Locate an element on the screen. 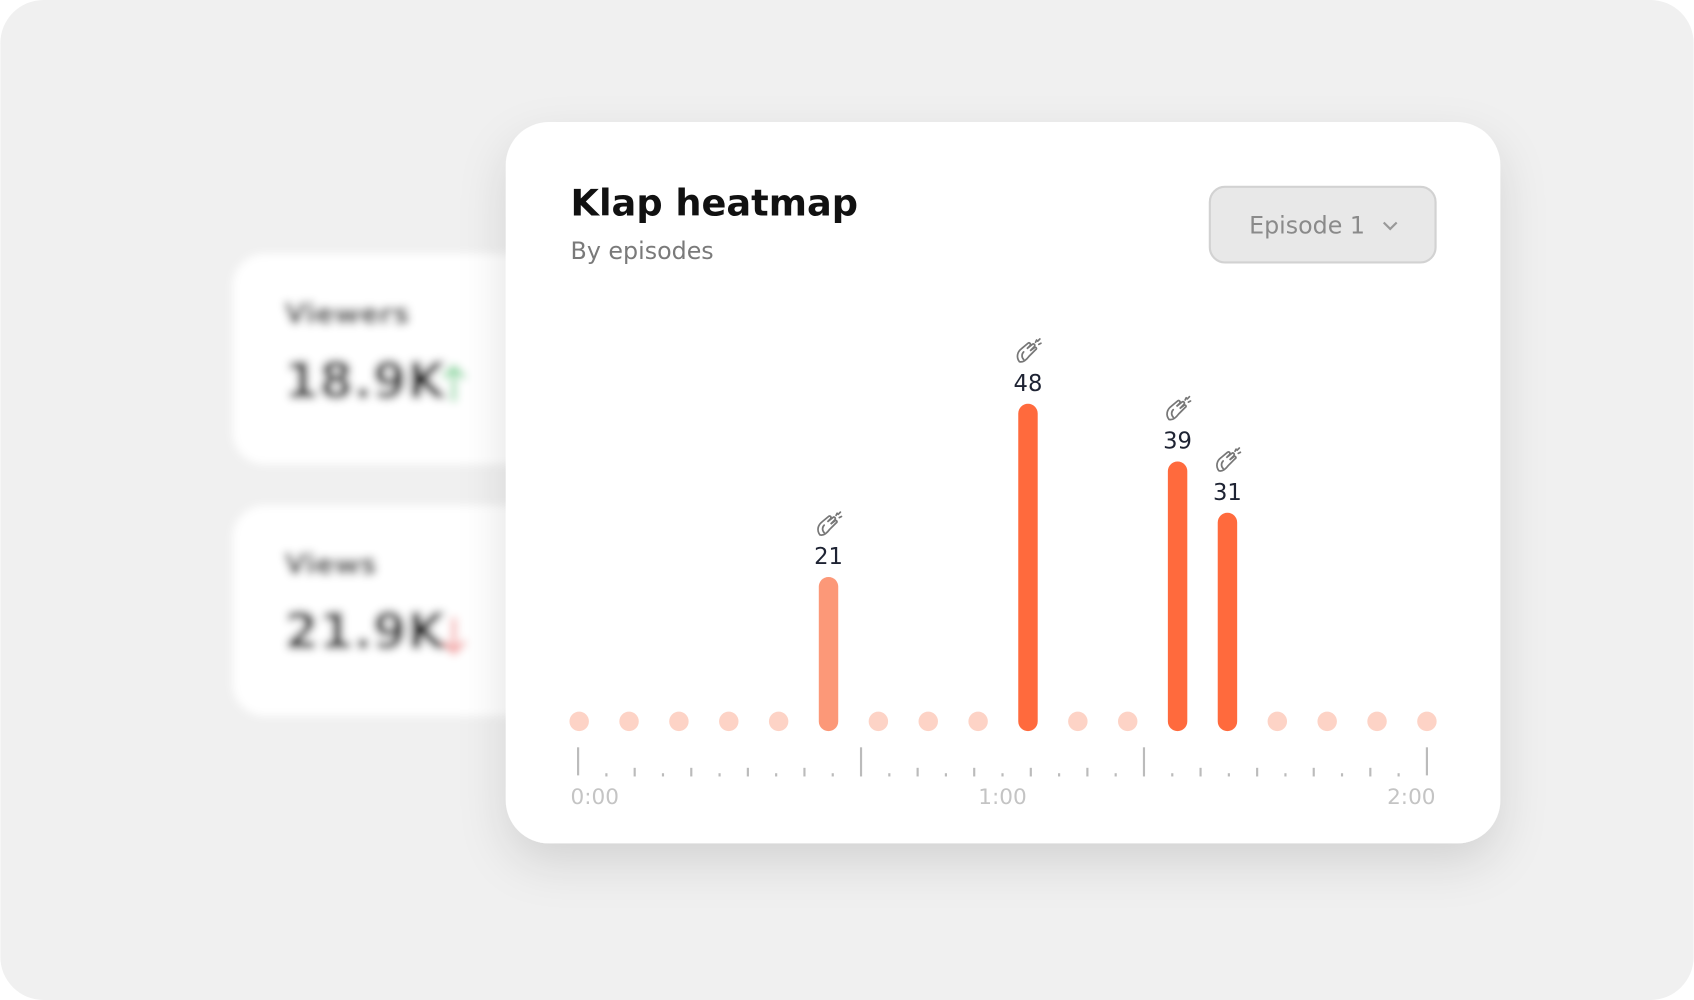  x-tick-label: 0:00 is located at coordinates (595, 797).